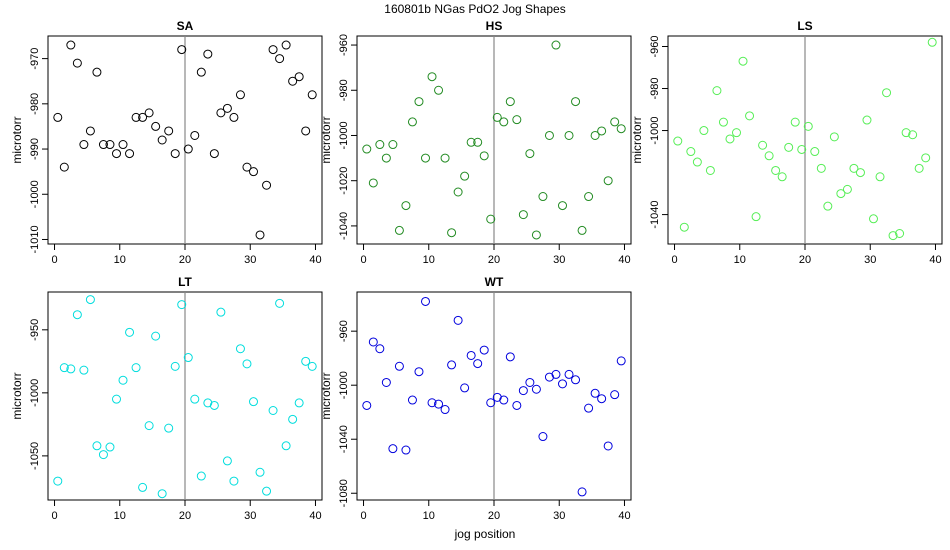 This screenshot has height=550, width=950. I want to click on y-tick-label: -1040, so click(344, 439).